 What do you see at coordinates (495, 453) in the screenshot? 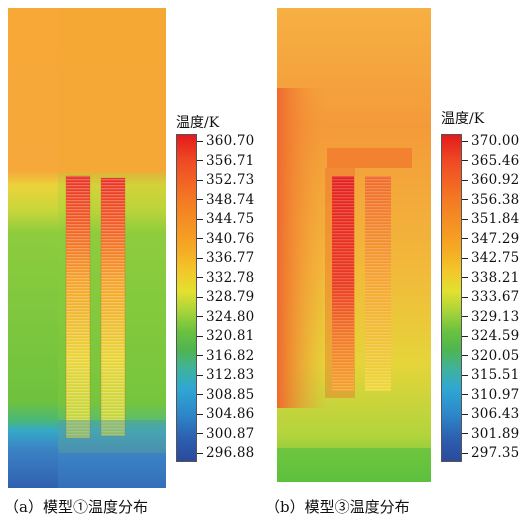
I see `tick-value: 297.35` at bounding box center [495, 453].